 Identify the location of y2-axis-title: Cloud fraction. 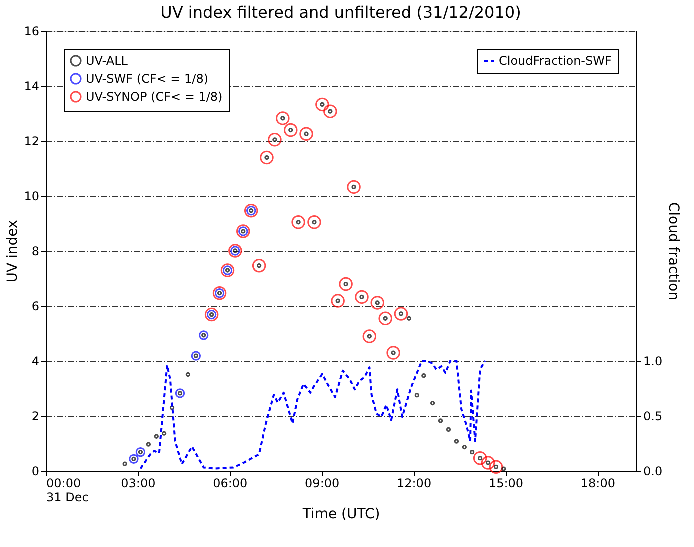
(674, 251).